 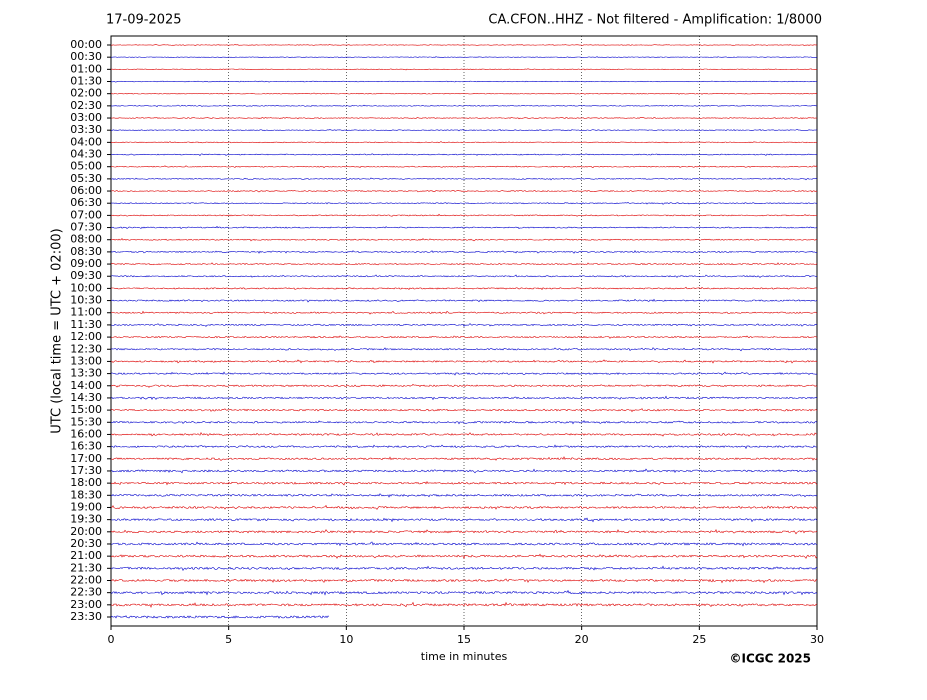 I want to click on y-tick-label: 23:00, so click(x=86, y=604).